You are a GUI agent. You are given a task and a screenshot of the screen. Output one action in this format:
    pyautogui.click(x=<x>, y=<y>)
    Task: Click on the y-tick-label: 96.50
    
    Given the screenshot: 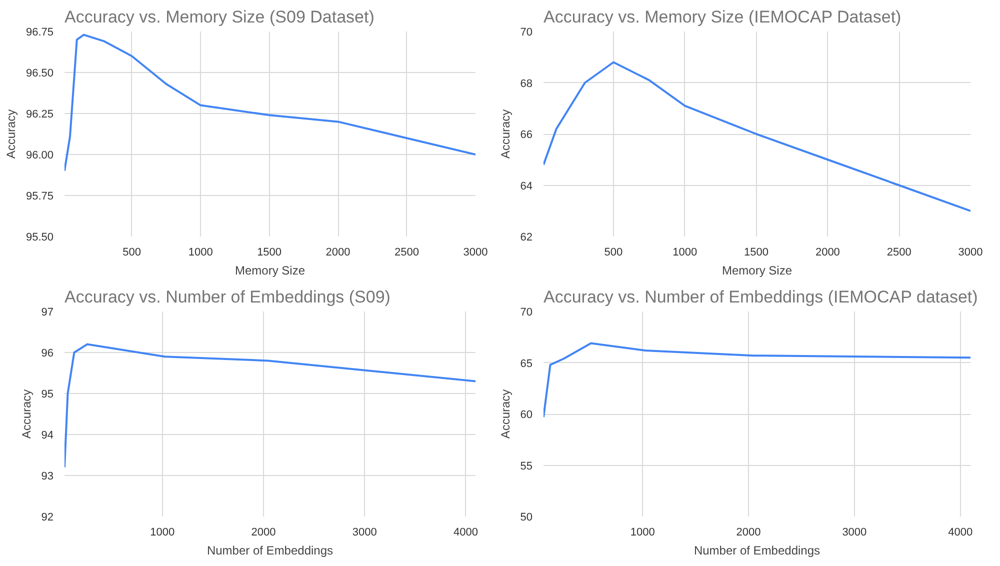 What is the action you would take?
    pyautogui.click(x=40, y=74)
    